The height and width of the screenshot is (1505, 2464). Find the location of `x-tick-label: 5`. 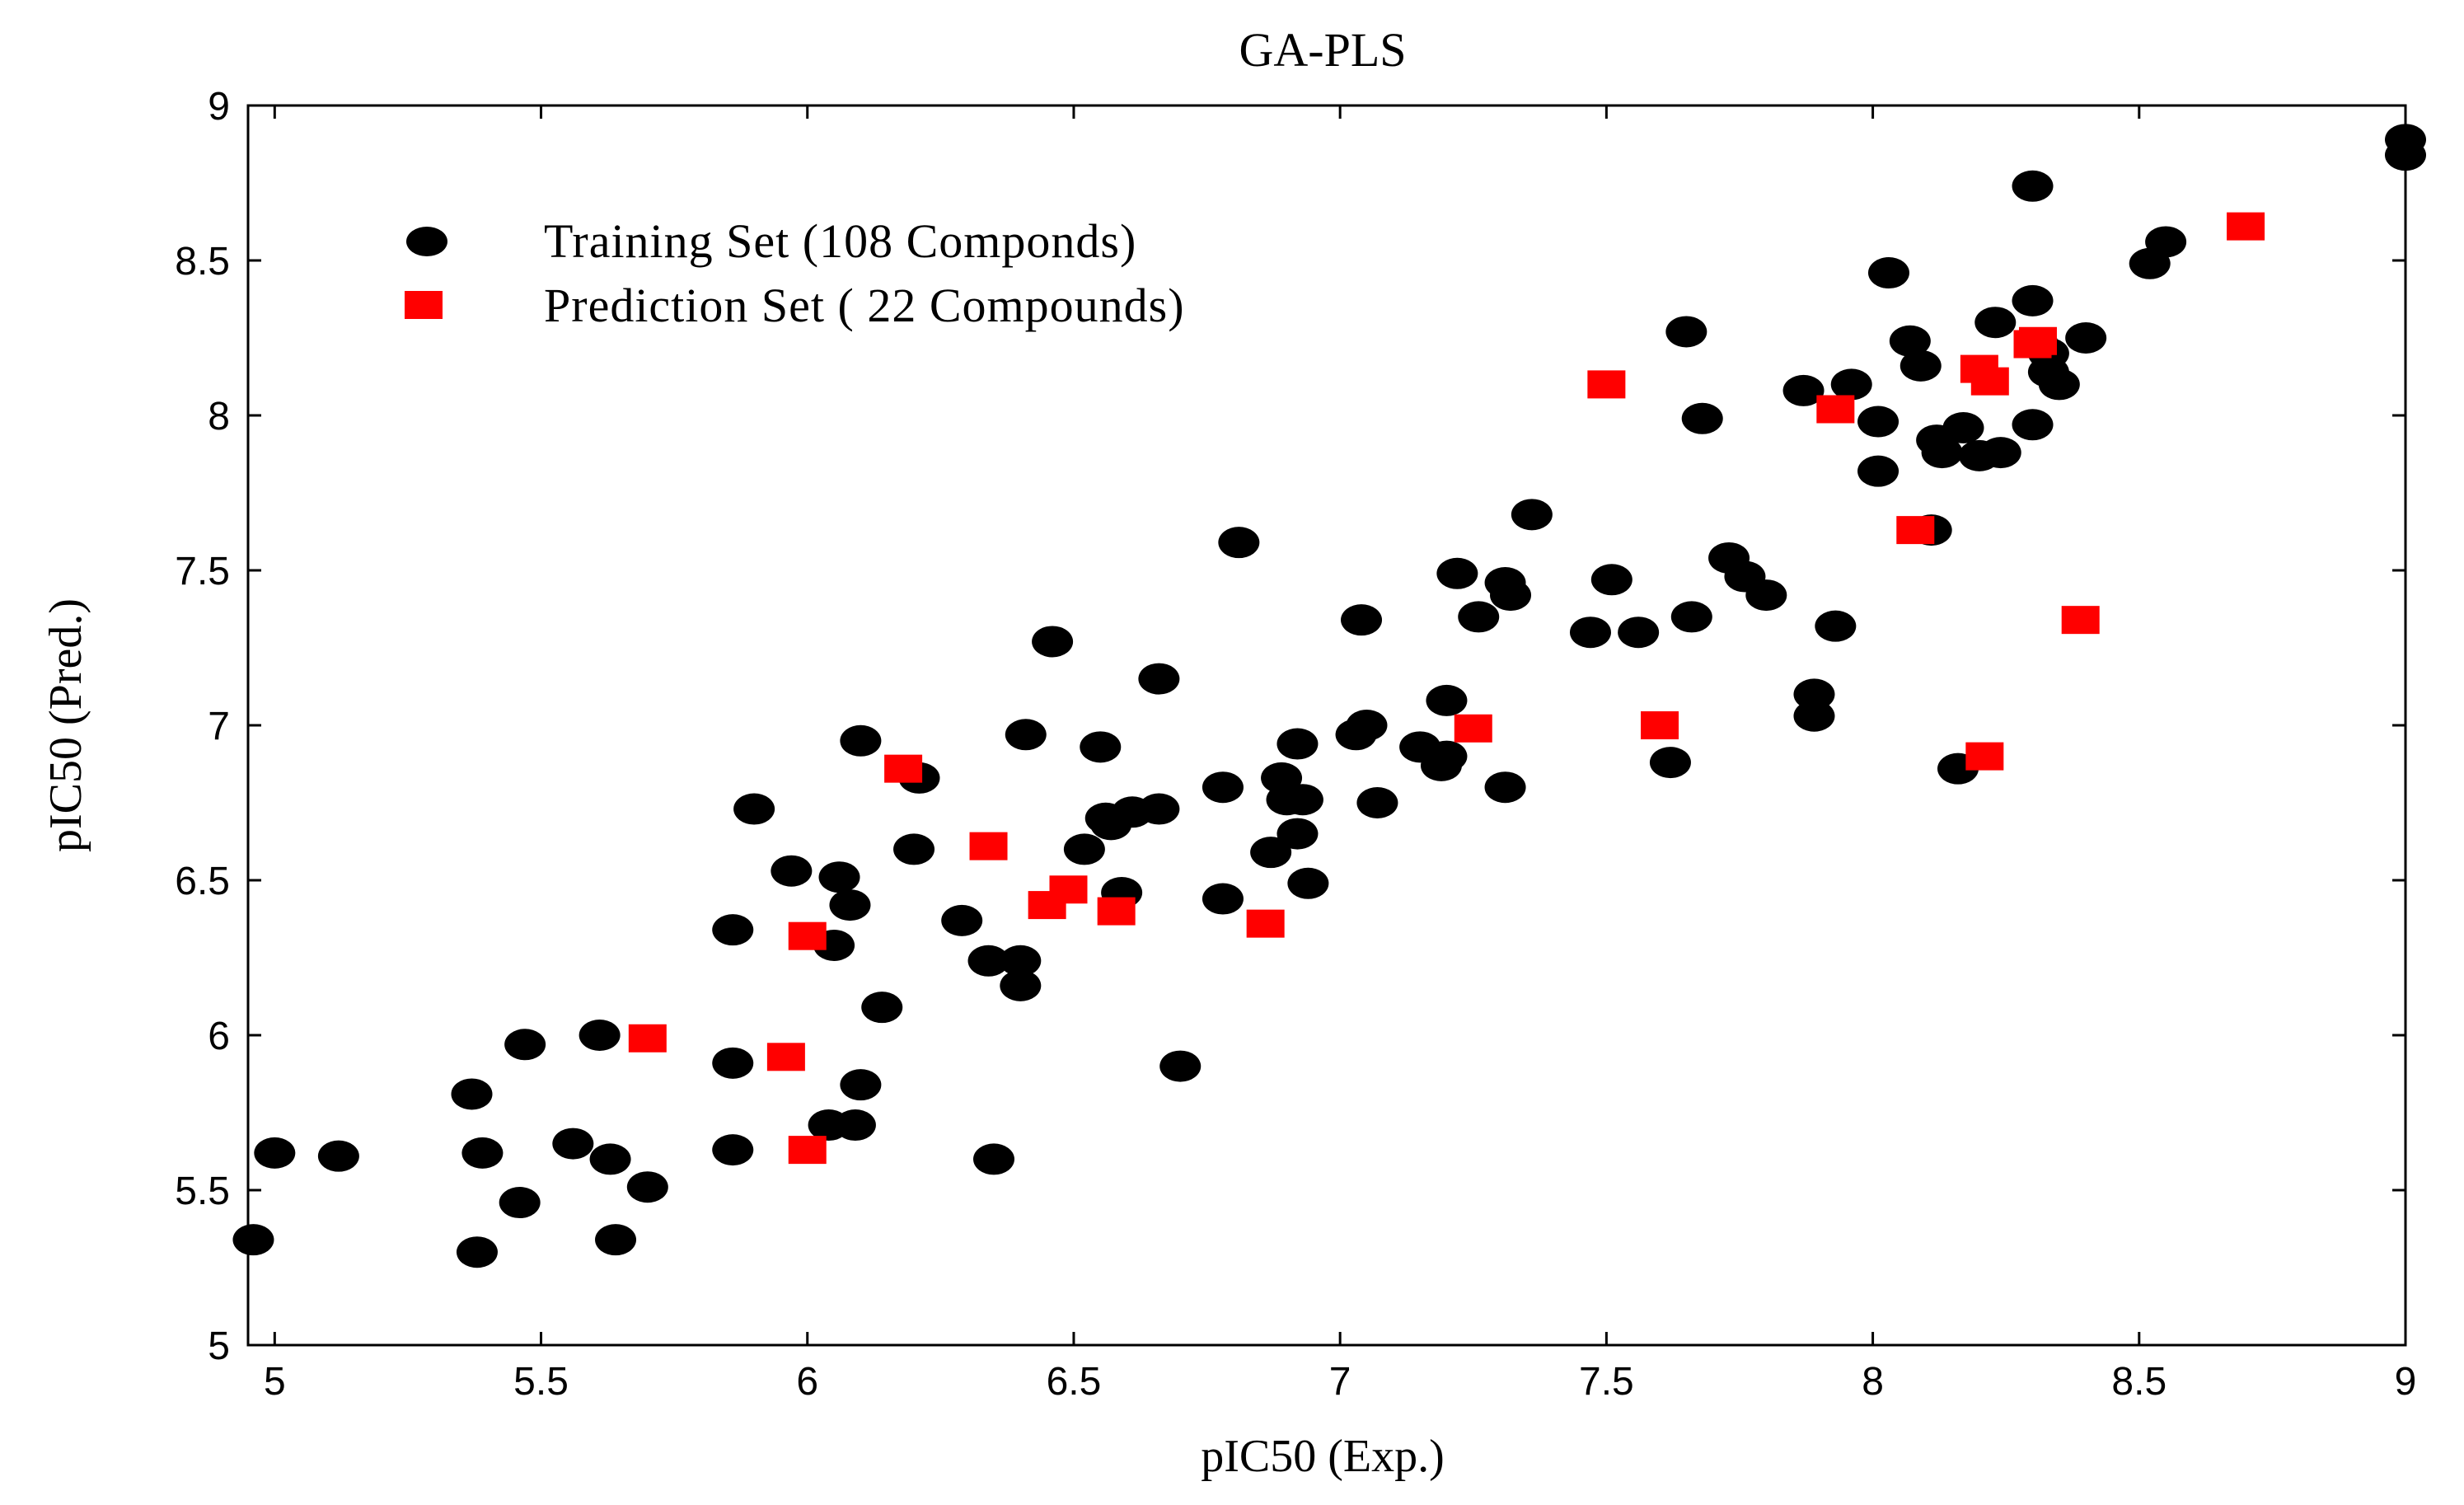

x-tick-label: 5 is located at coordinates (275, 1382).